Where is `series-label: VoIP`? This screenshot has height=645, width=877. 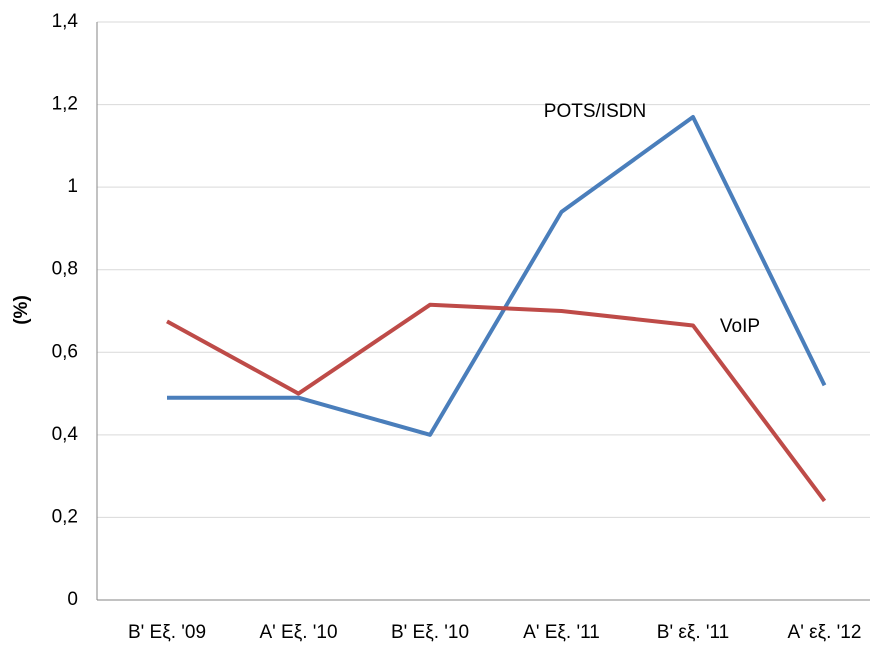
series-label: VoIP is located at coordinates (740, 326).